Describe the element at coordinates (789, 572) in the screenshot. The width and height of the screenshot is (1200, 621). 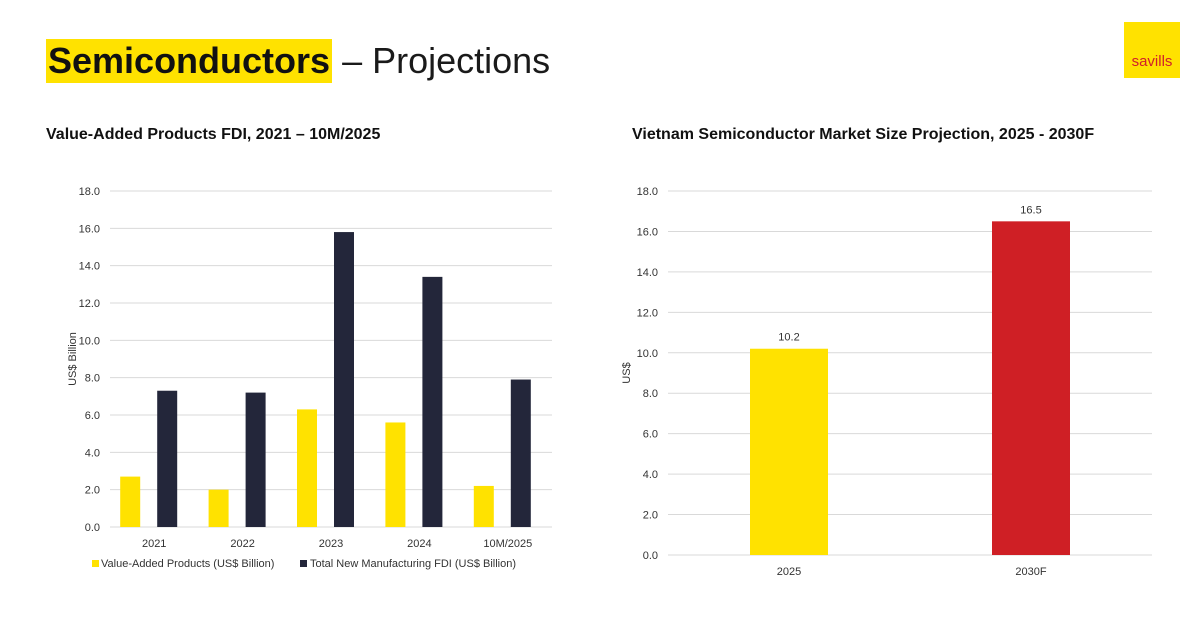
I see `market-x-tick-label: 2025` at that location.